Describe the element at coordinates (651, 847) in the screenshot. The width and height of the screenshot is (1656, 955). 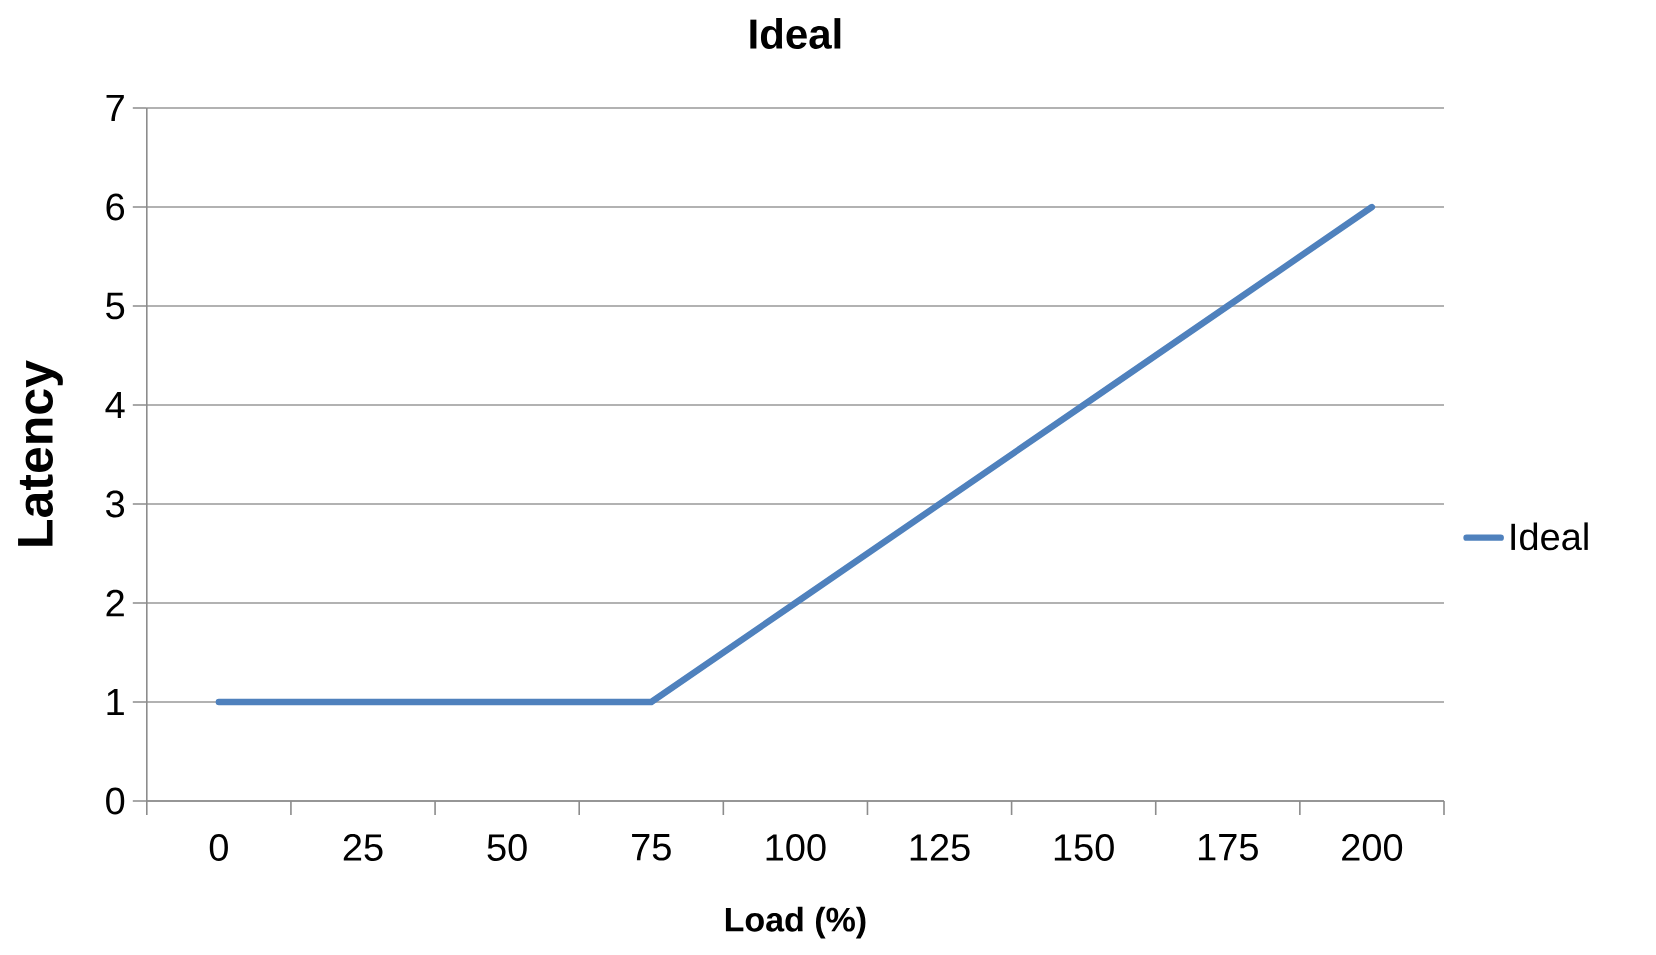
I see `x-tick-label: 75` at that location.